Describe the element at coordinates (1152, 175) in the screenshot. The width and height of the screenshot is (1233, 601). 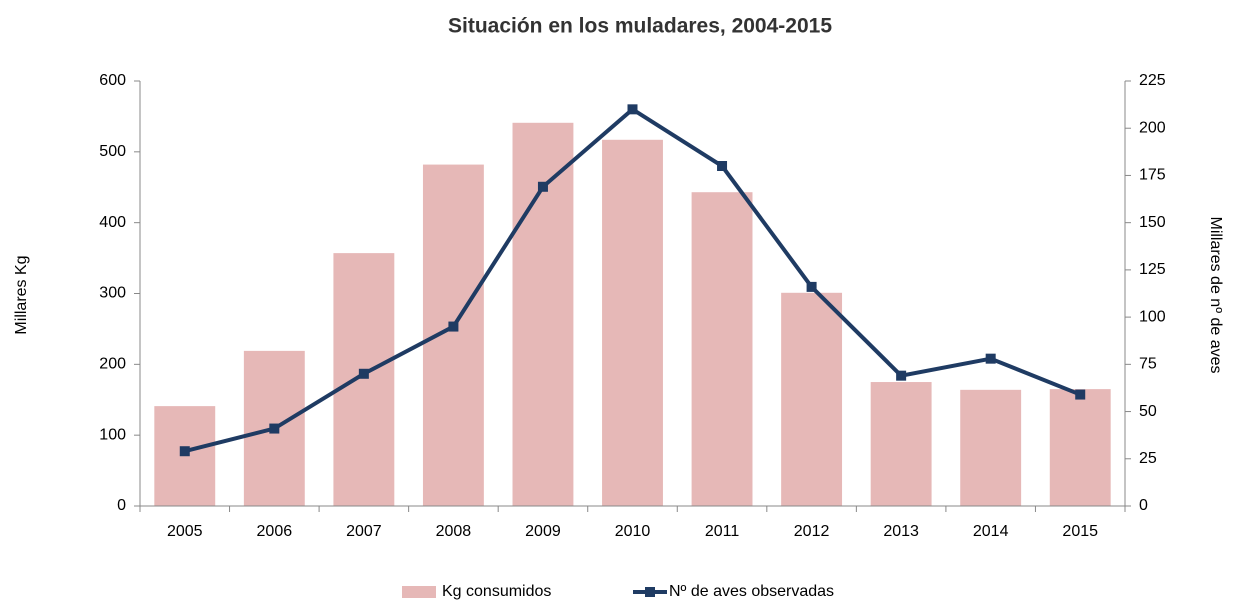
I see `y2-tick-label: 175` at that location.